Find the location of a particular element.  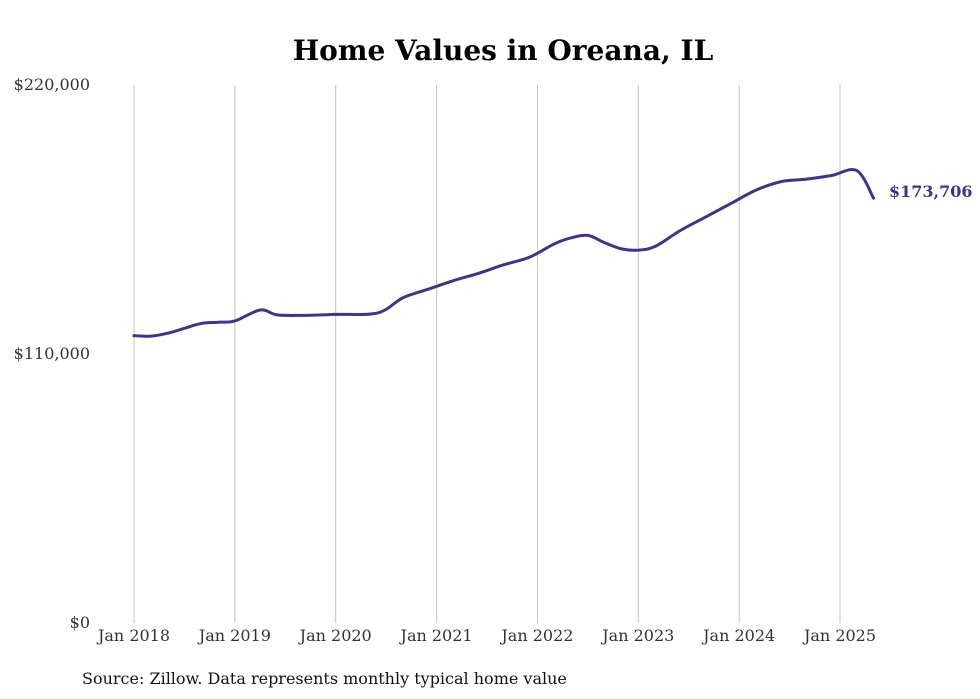

y-tick-label: $220,000 is located at coordinates (52, 84).